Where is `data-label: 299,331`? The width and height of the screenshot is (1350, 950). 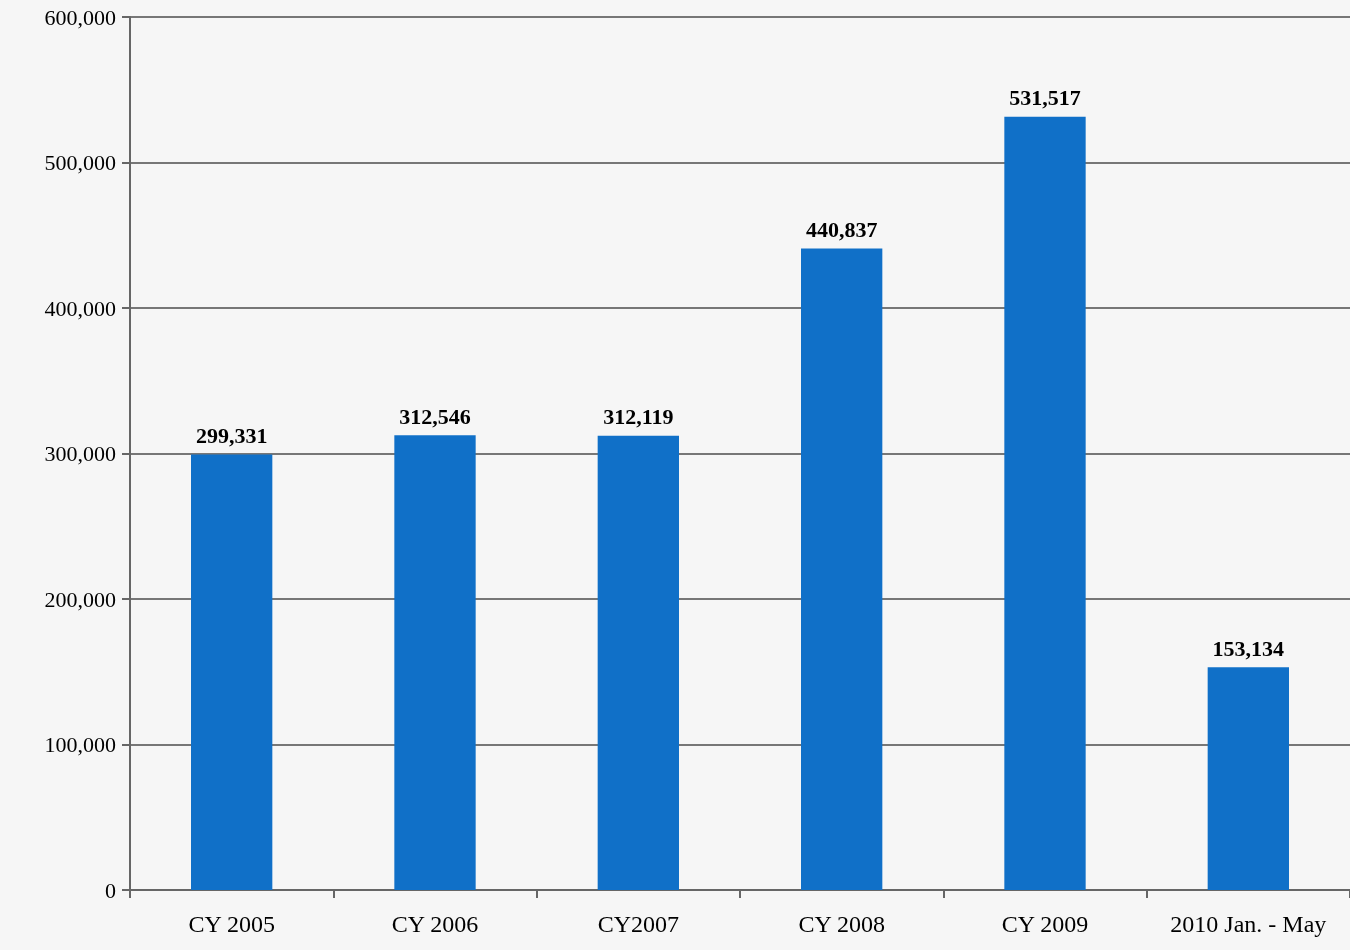
data-label: 299,331 is located at coordinates (231, 435).